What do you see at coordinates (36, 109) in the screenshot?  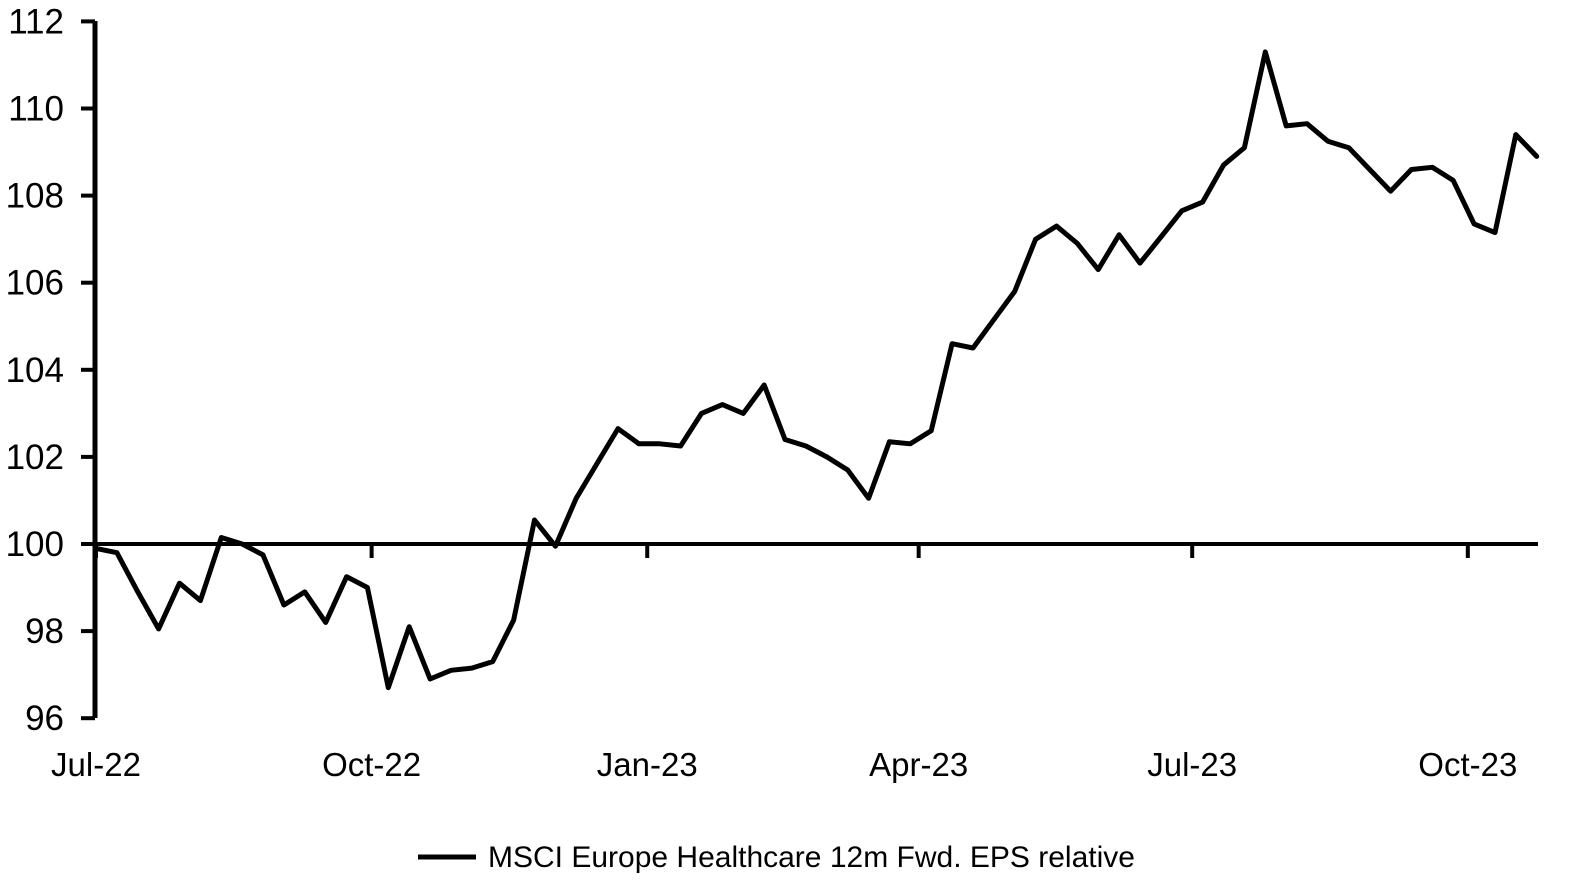 I see `y-tick-label: 110` at bounding box center [36, 109].